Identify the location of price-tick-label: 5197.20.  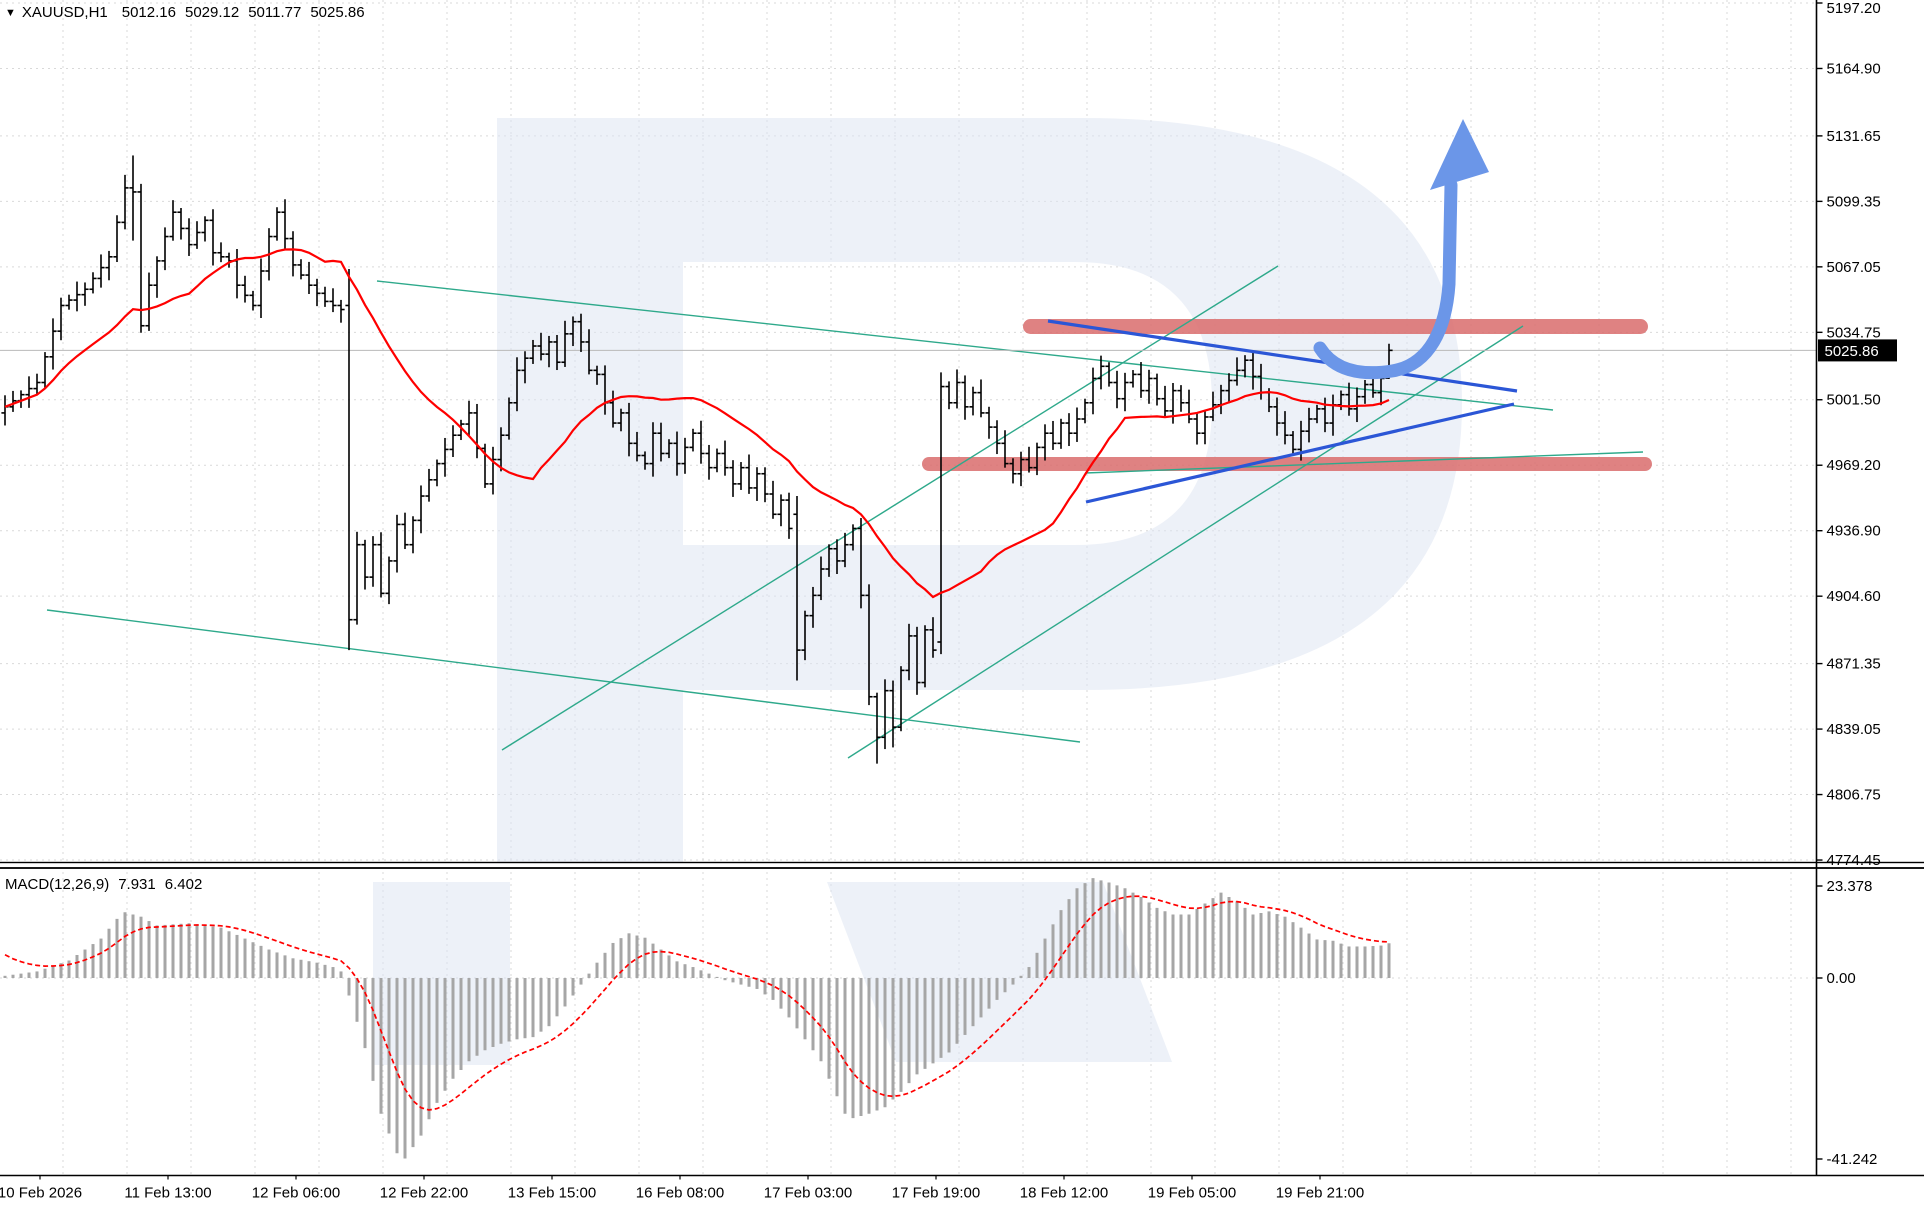
(1854, 8).